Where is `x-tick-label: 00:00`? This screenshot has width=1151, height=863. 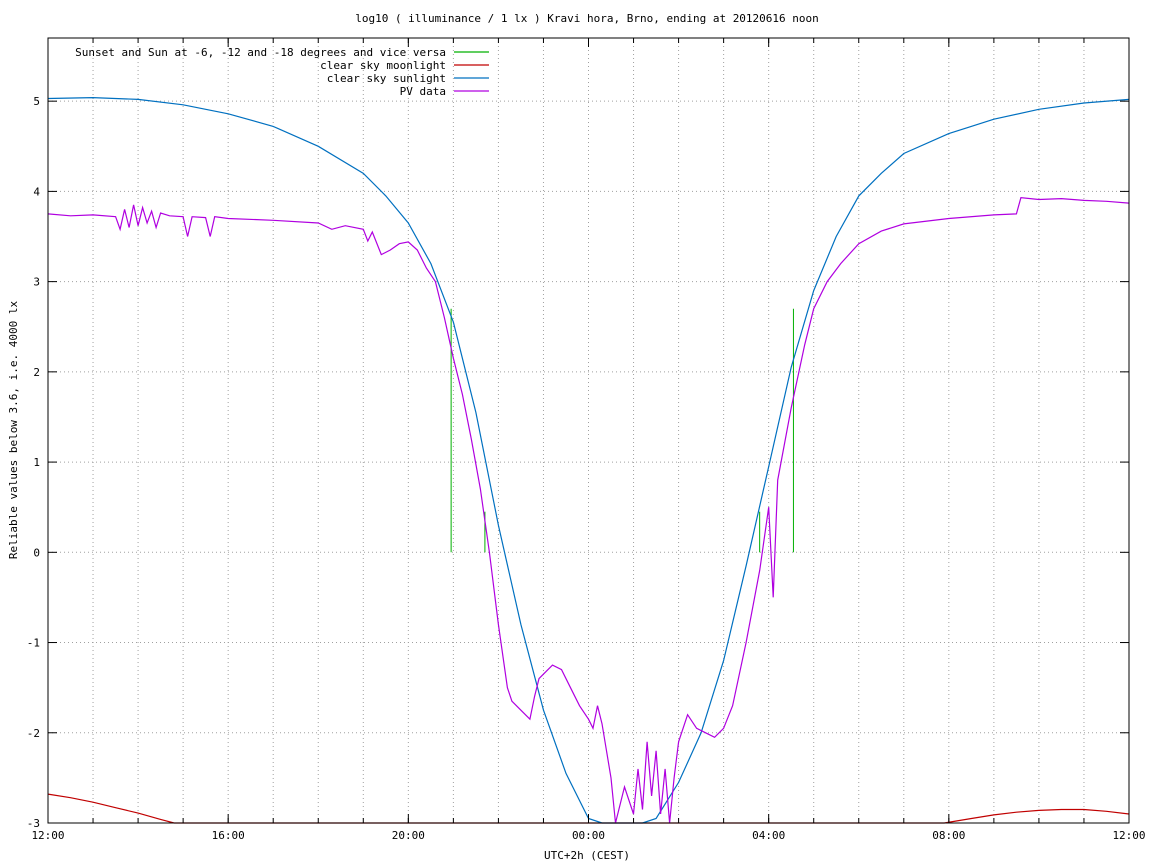 x-tick-label: 00:00 is located at coordinates (588, 835).